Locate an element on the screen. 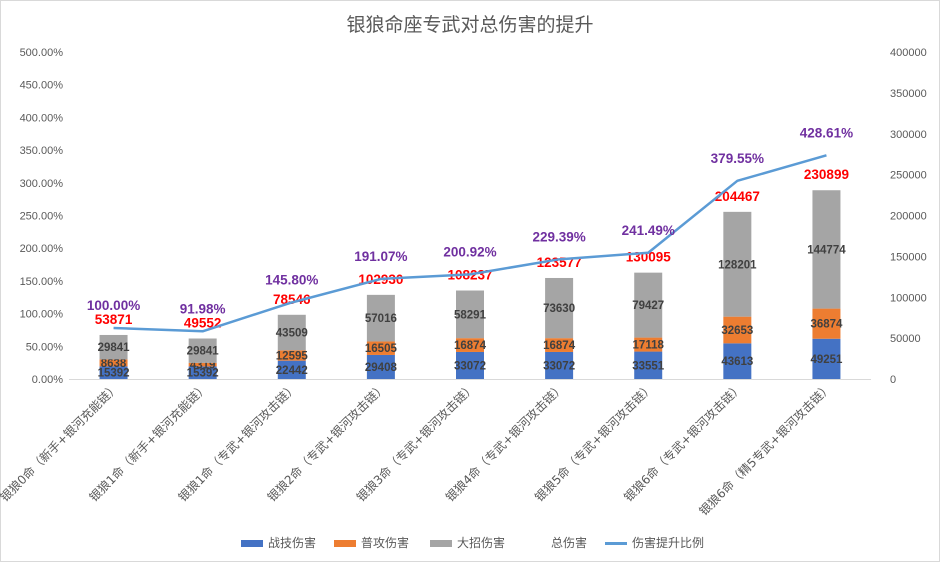 This screenshot has width=940, height=562. legend-swatch-skill is located at coordinates (252, 543).